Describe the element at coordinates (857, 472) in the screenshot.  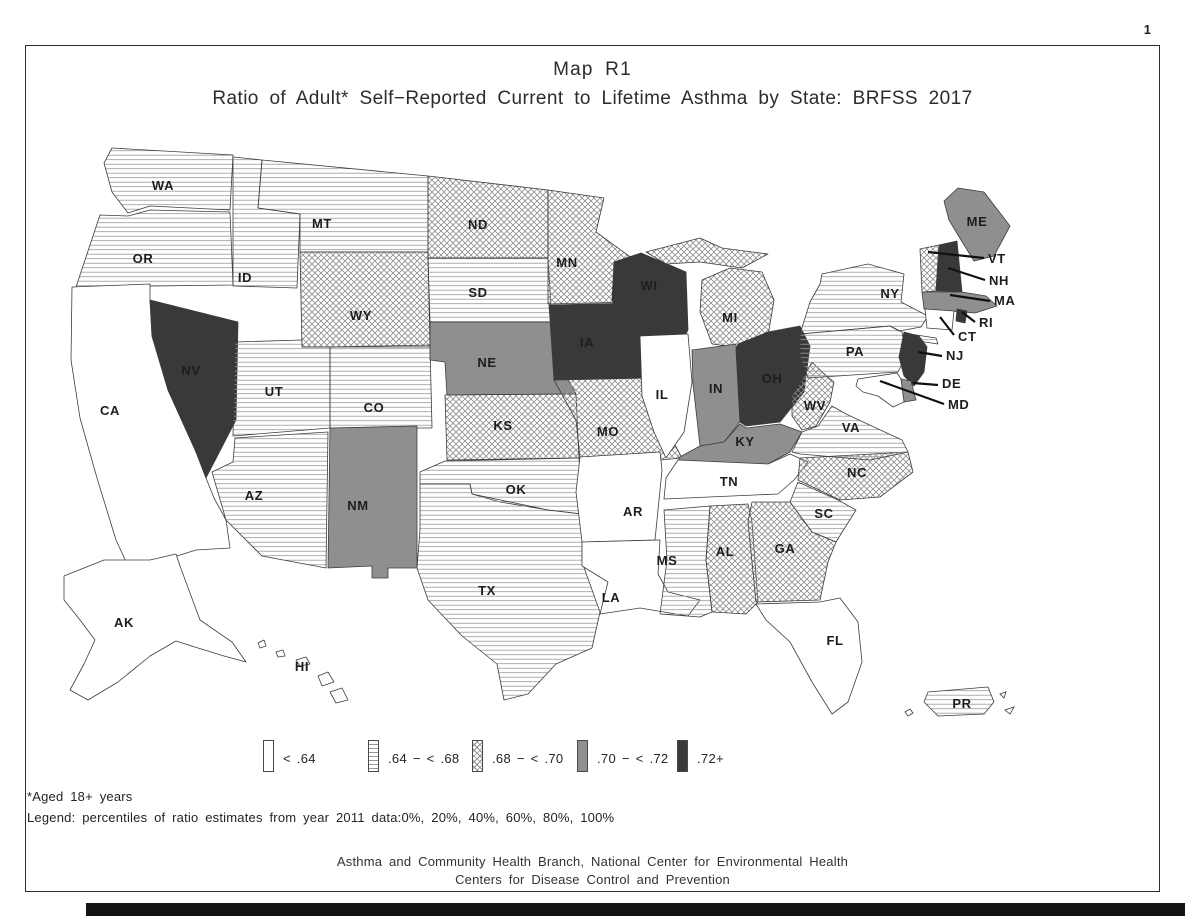
I see `state-label-NC: NC` at that location.